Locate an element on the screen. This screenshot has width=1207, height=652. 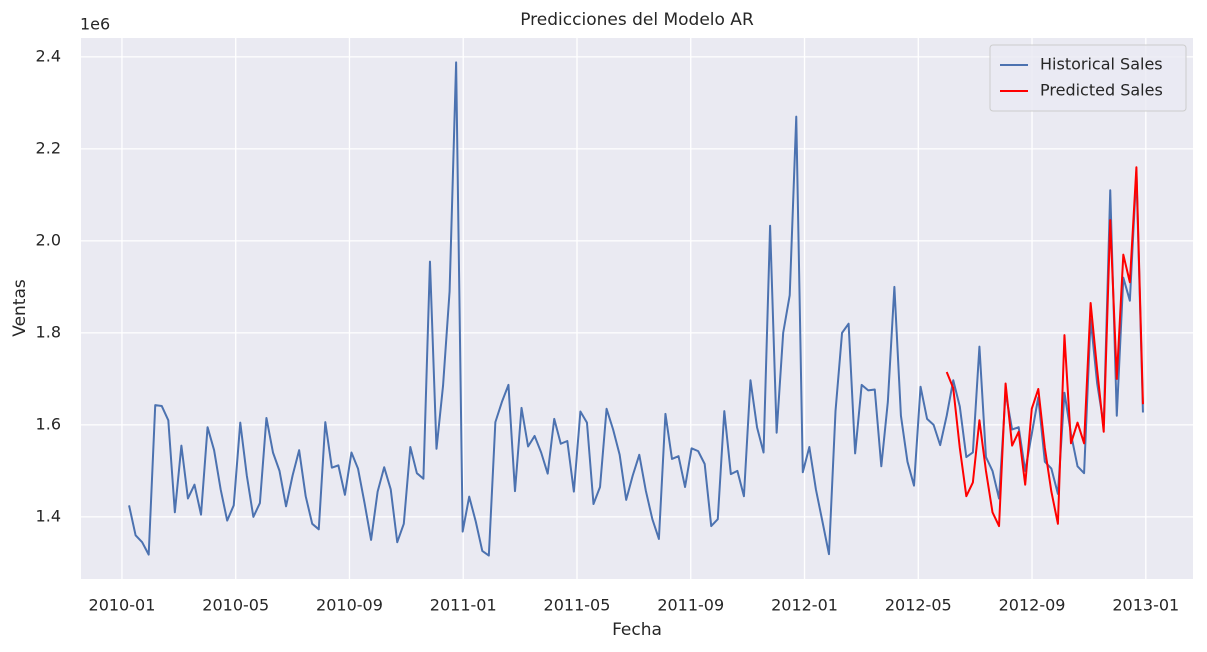
y-tick-label: 1.8 is located at coordinates (48, 331).